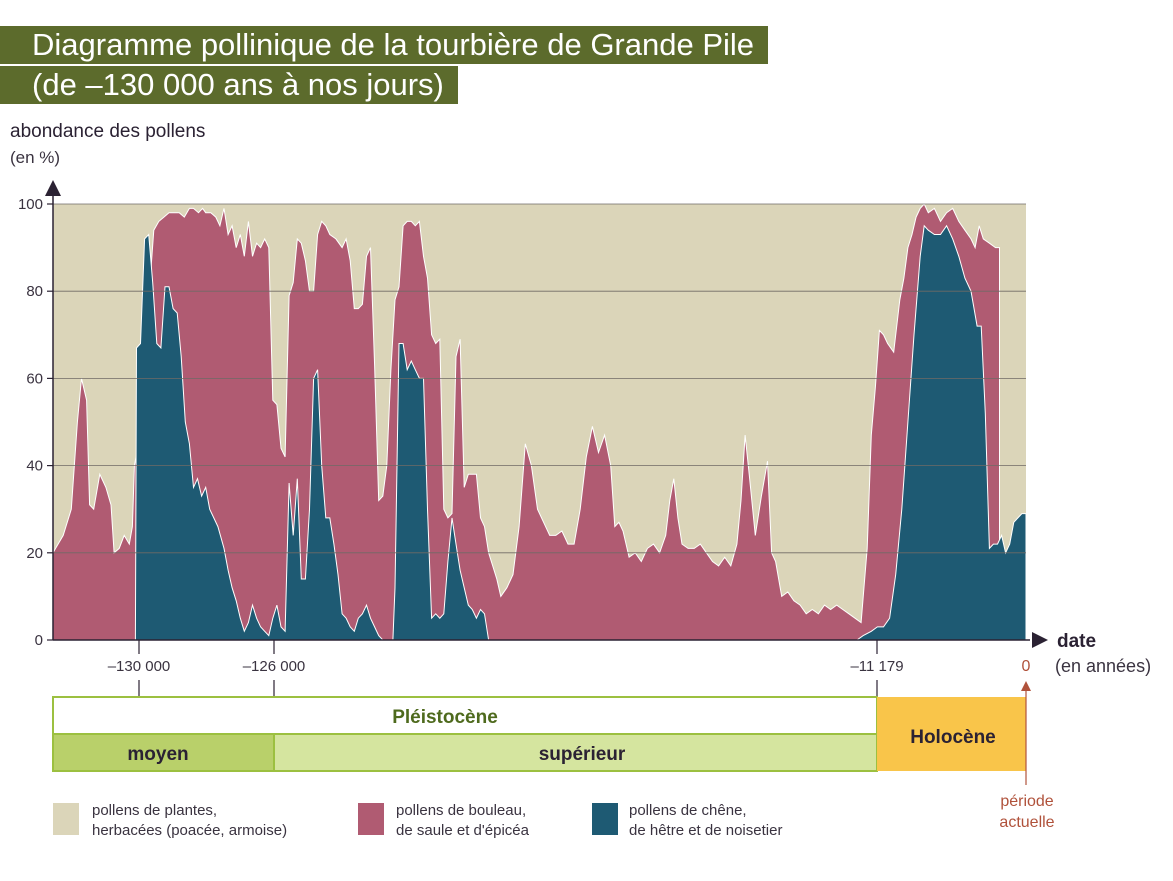 This screenshot has width=1173, height=881. Describe the element at coordinates (953, 737) in the screenshot. I see `holocene-label: Holocène` at that location.